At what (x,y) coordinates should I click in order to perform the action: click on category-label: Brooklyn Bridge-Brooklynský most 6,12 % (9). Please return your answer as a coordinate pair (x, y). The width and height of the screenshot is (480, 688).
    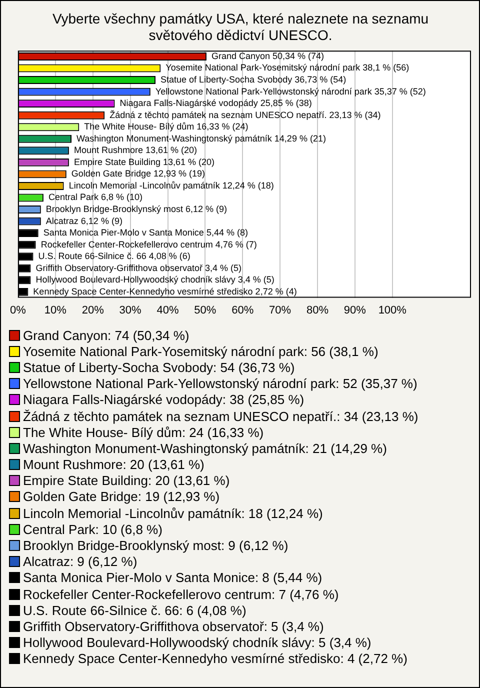
    Looking at the image, I should click on (136, 209).